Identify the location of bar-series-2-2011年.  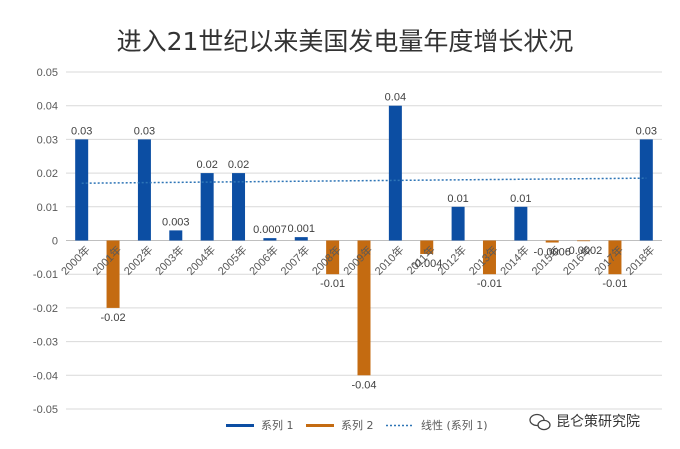
(427, 247).